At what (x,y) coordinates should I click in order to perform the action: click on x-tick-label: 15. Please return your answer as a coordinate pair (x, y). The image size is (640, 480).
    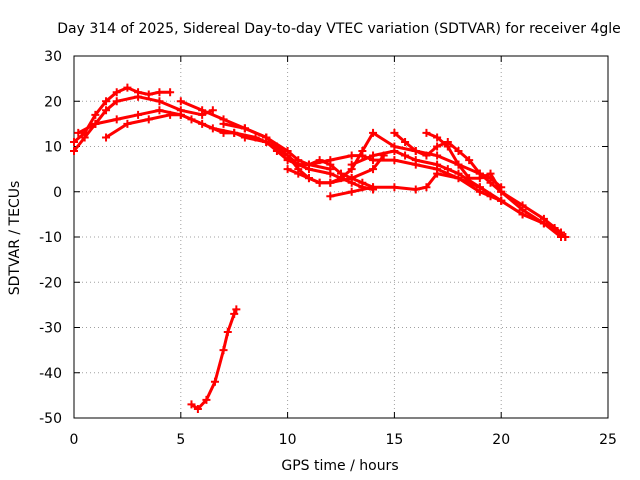
    Looking at the image, I should click on (394, 440).